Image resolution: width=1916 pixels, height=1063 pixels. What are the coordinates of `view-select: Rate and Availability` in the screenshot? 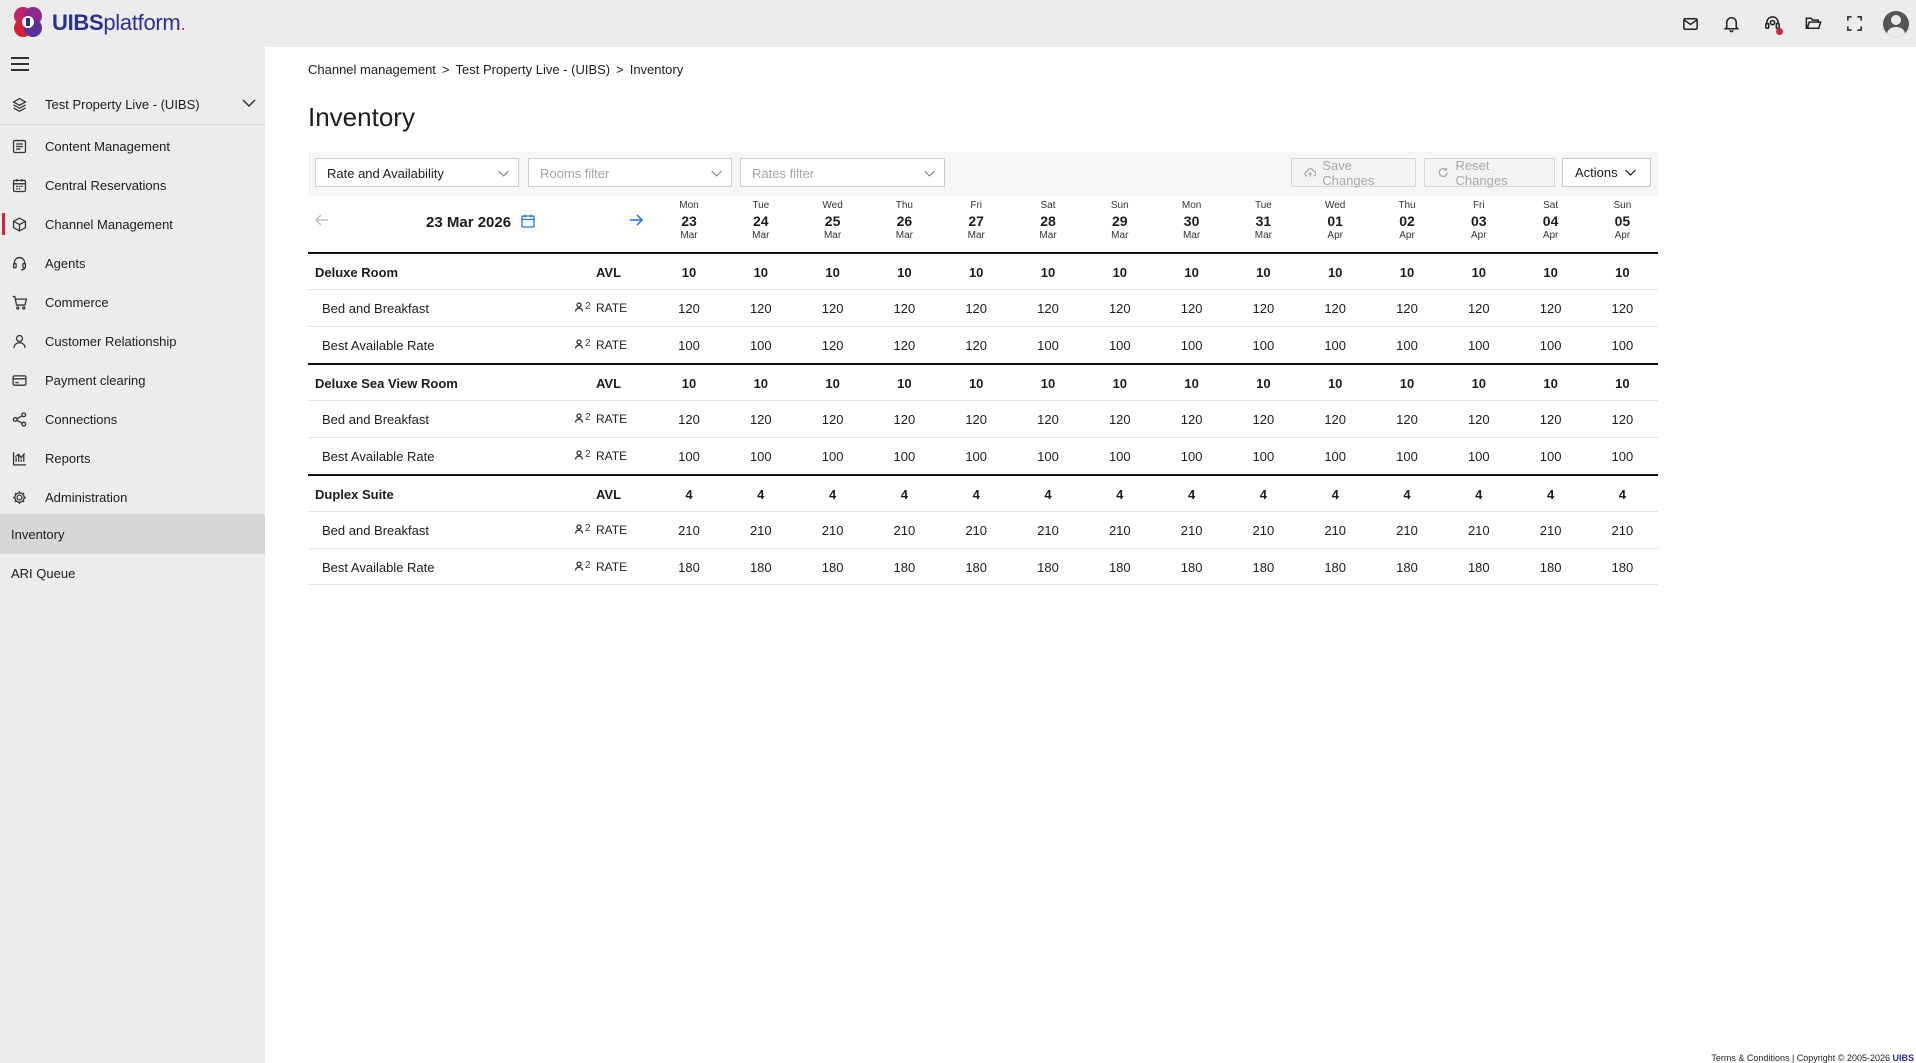 It's located at (417, 172).